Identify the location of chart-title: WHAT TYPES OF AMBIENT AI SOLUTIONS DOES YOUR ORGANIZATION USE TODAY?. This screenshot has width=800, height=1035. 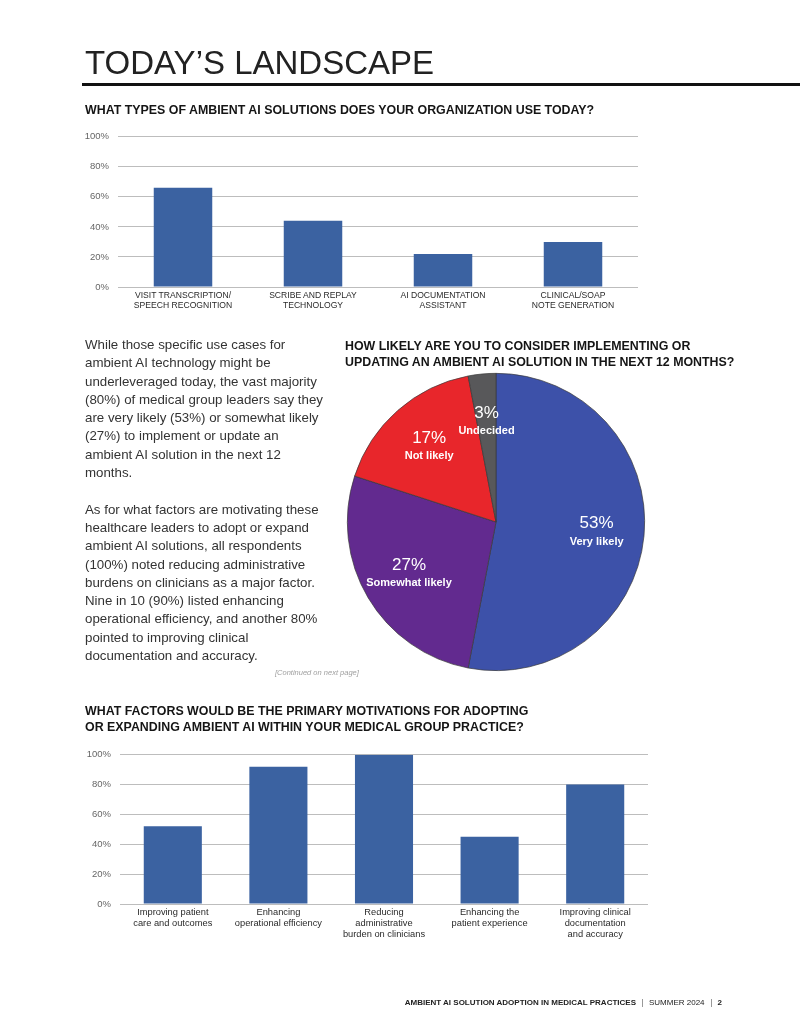
(340, 111).